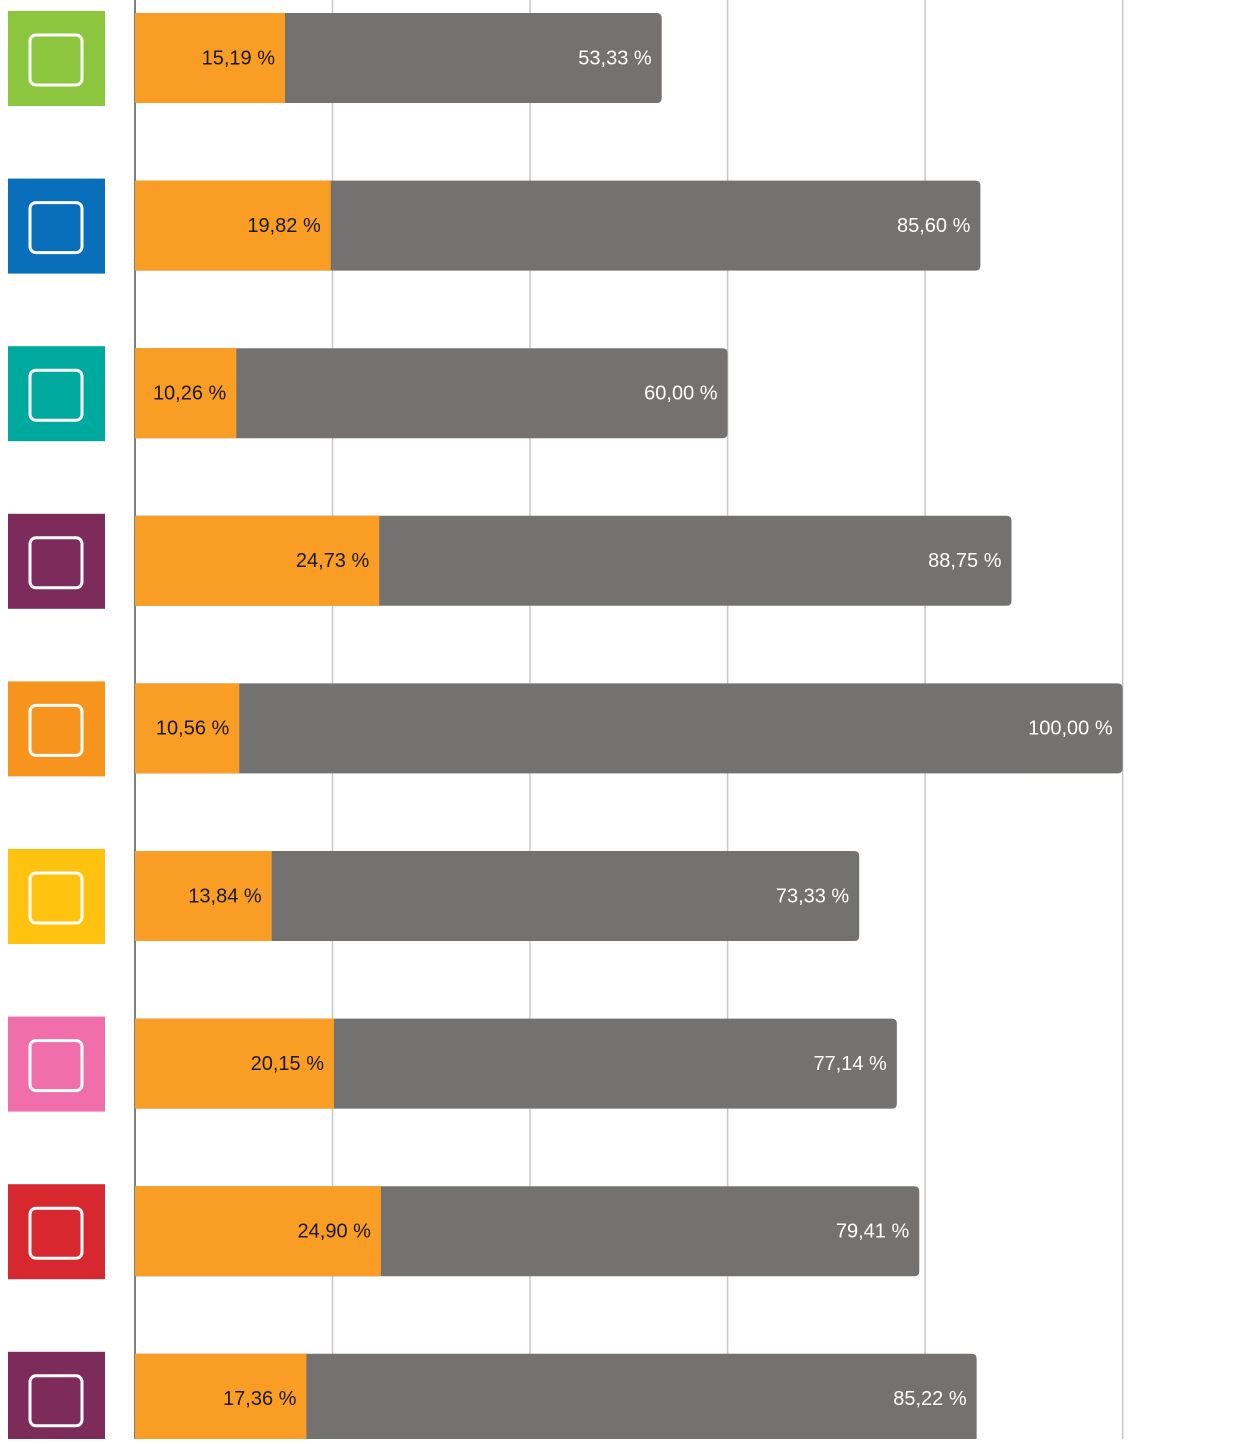 This screenshot has width=1252, height=1444. Describe the element at coordinates (934, 226) in the screenshot. I see `value-label: 85,60 %` at that location.